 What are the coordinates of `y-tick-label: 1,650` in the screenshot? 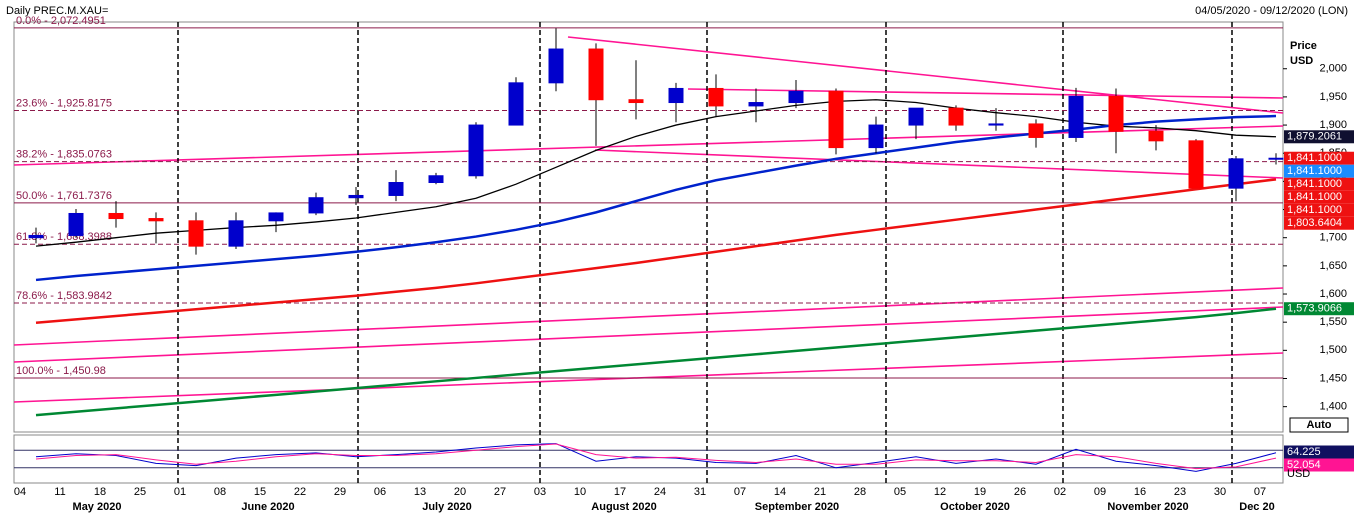 It's located at (1333, 266).